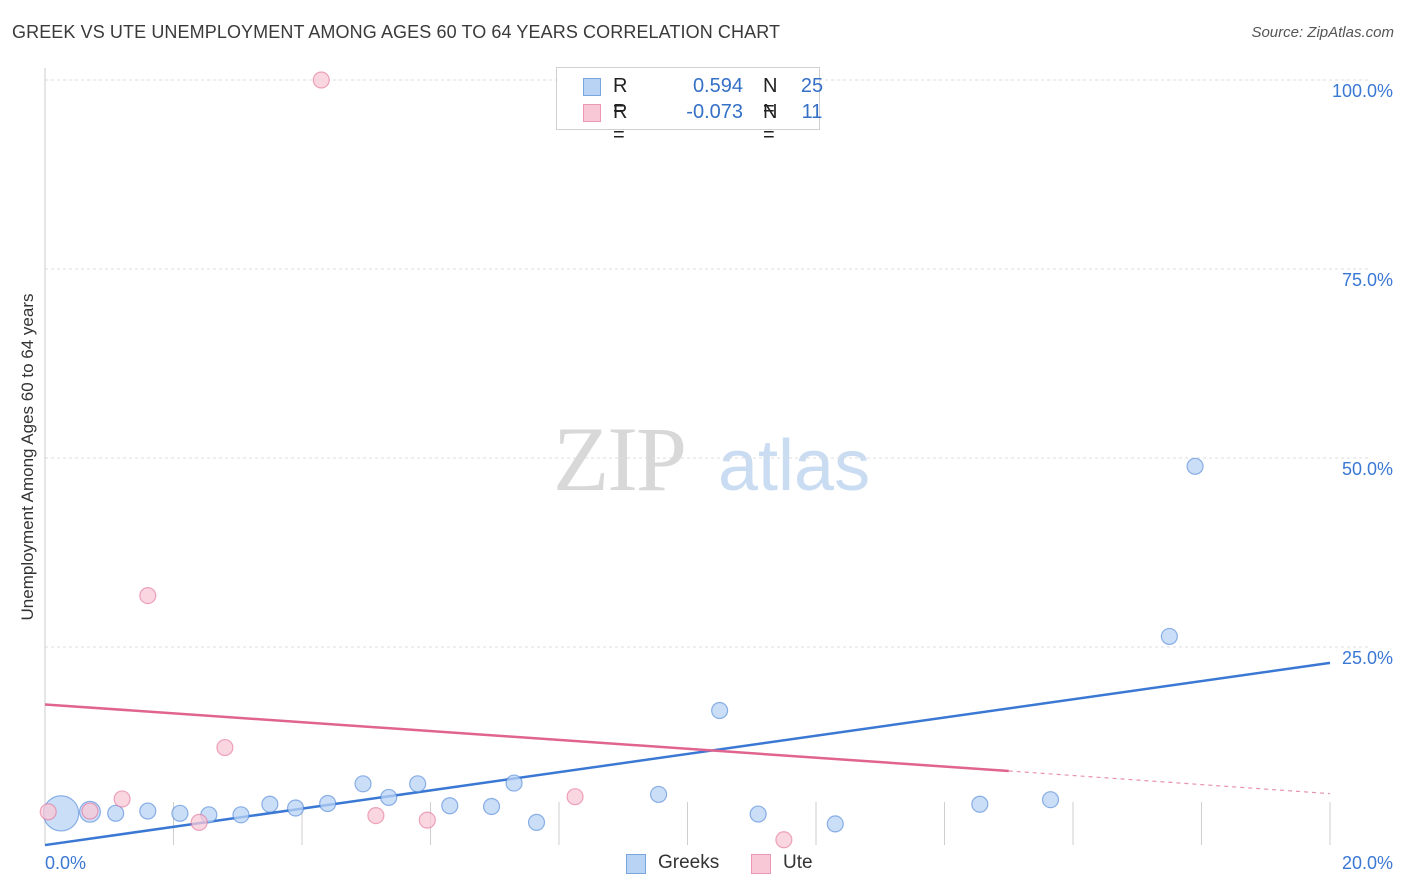 This screenshot has width=1406, height=892. What do you see at coordinates (689, 862) in the screenshot?
I see `legend-label-greeks: Greeks` at bounding box center [689, 862].